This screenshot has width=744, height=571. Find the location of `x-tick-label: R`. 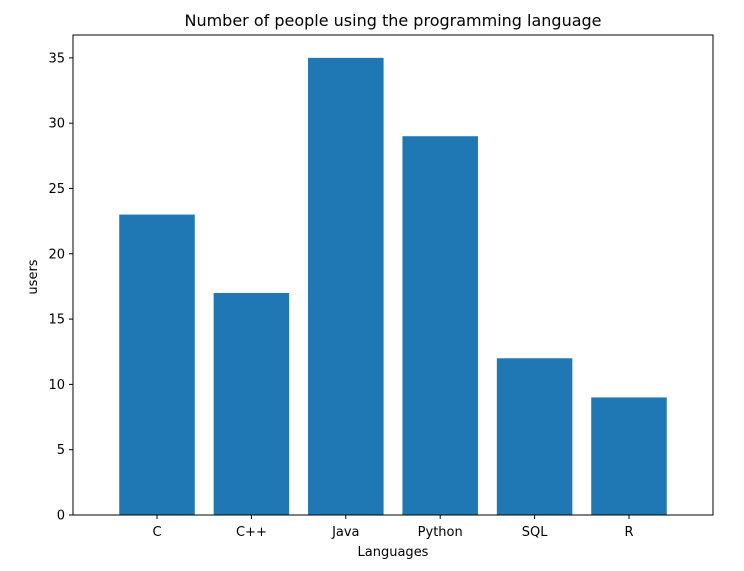

x-tick-label: R is located at coordinates (628, 532).